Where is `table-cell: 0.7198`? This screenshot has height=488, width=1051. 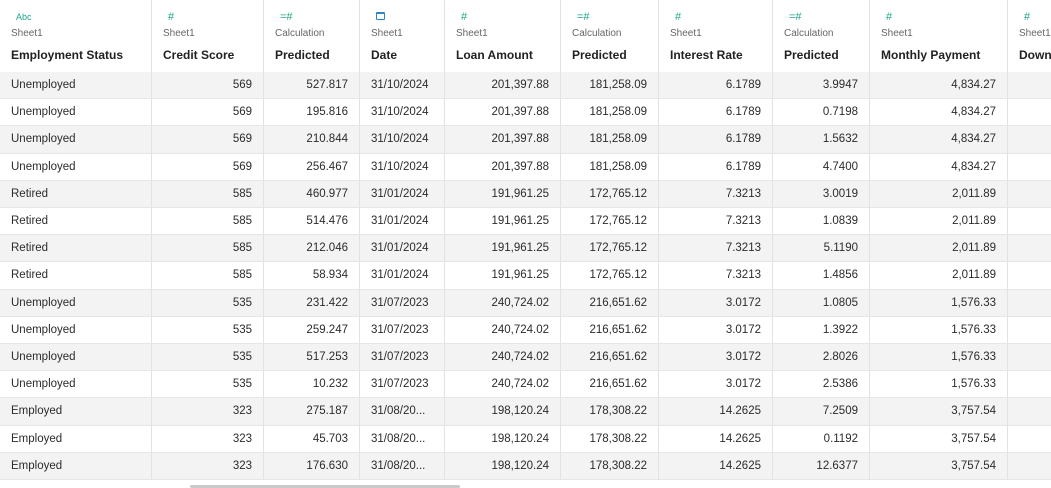
table-cell: 0.7198 is located at coordinates (821, 112).